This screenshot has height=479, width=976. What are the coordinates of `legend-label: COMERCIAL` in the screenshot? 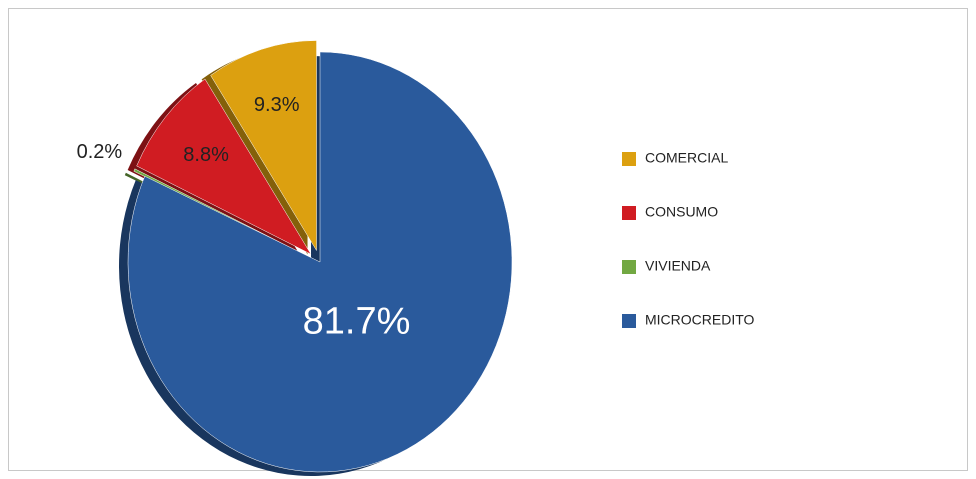 It's located at (686, 158).